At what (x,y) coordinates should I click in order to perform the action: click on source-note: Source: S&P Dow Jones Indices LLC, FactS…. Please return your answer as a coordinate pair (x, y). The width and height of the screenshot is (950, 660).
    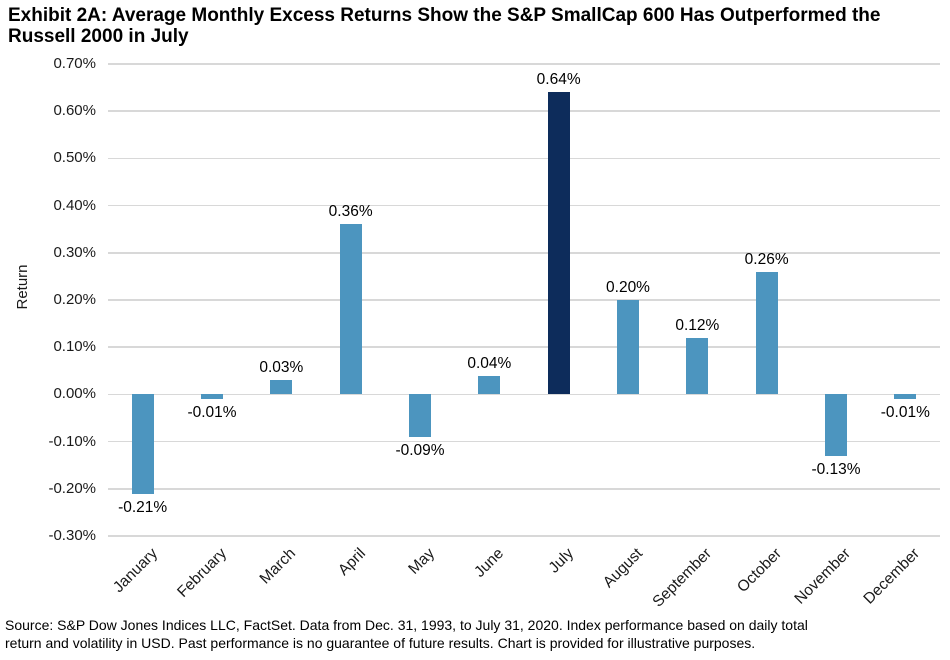
    Looking at the image, I should click on (476, 634).